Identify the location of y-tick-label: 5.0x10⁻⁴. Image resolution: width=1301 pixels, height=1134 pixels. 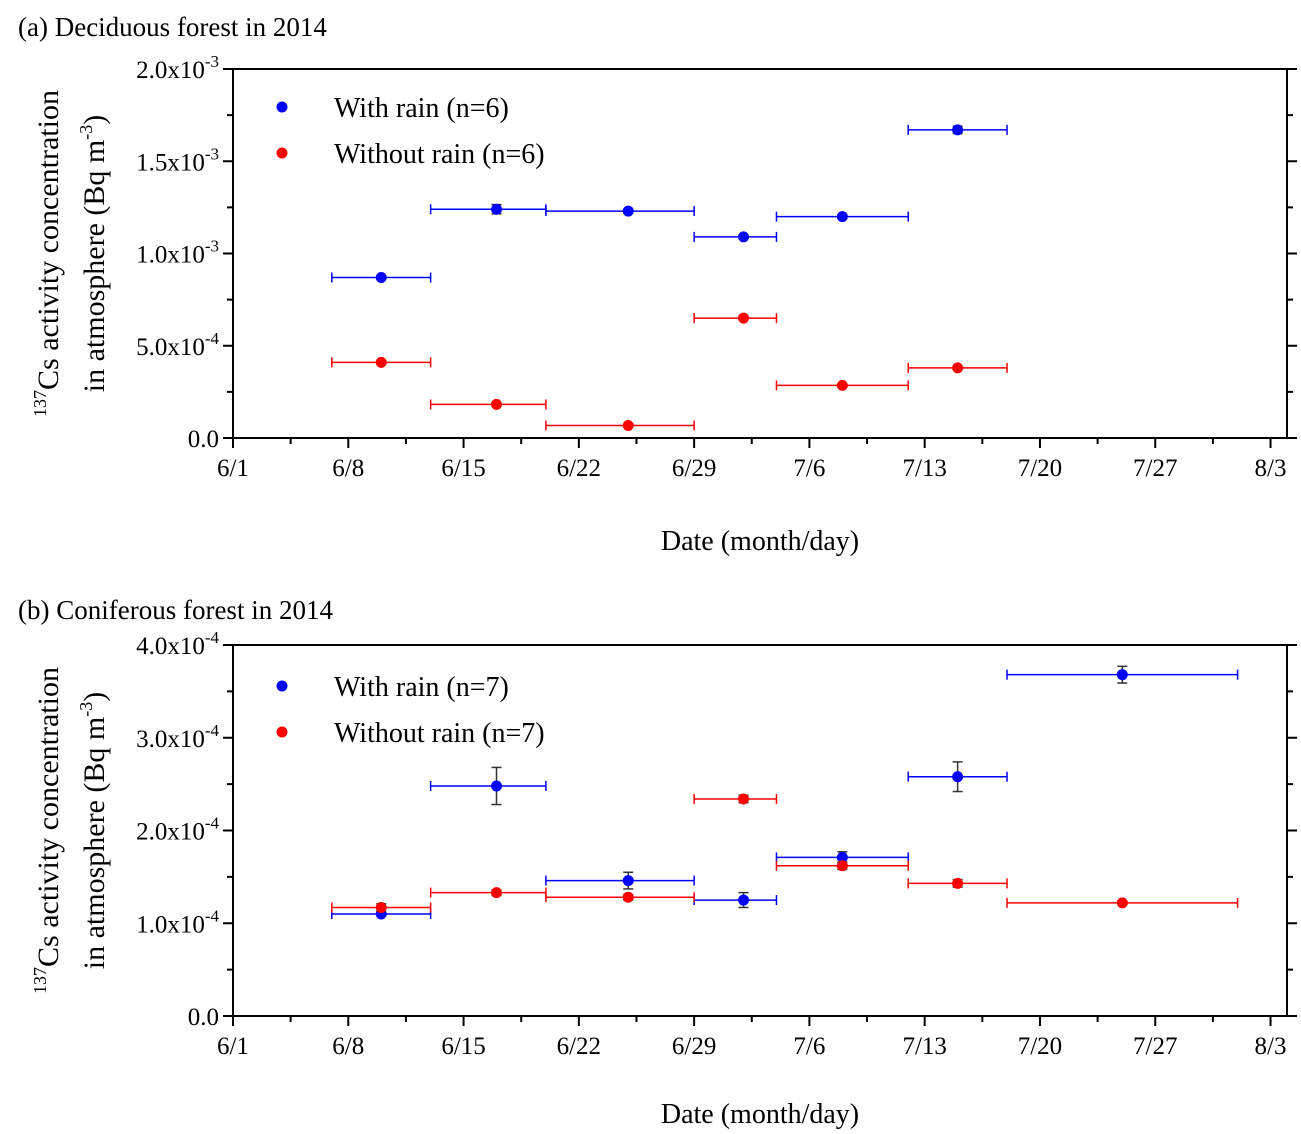
(177, 345).